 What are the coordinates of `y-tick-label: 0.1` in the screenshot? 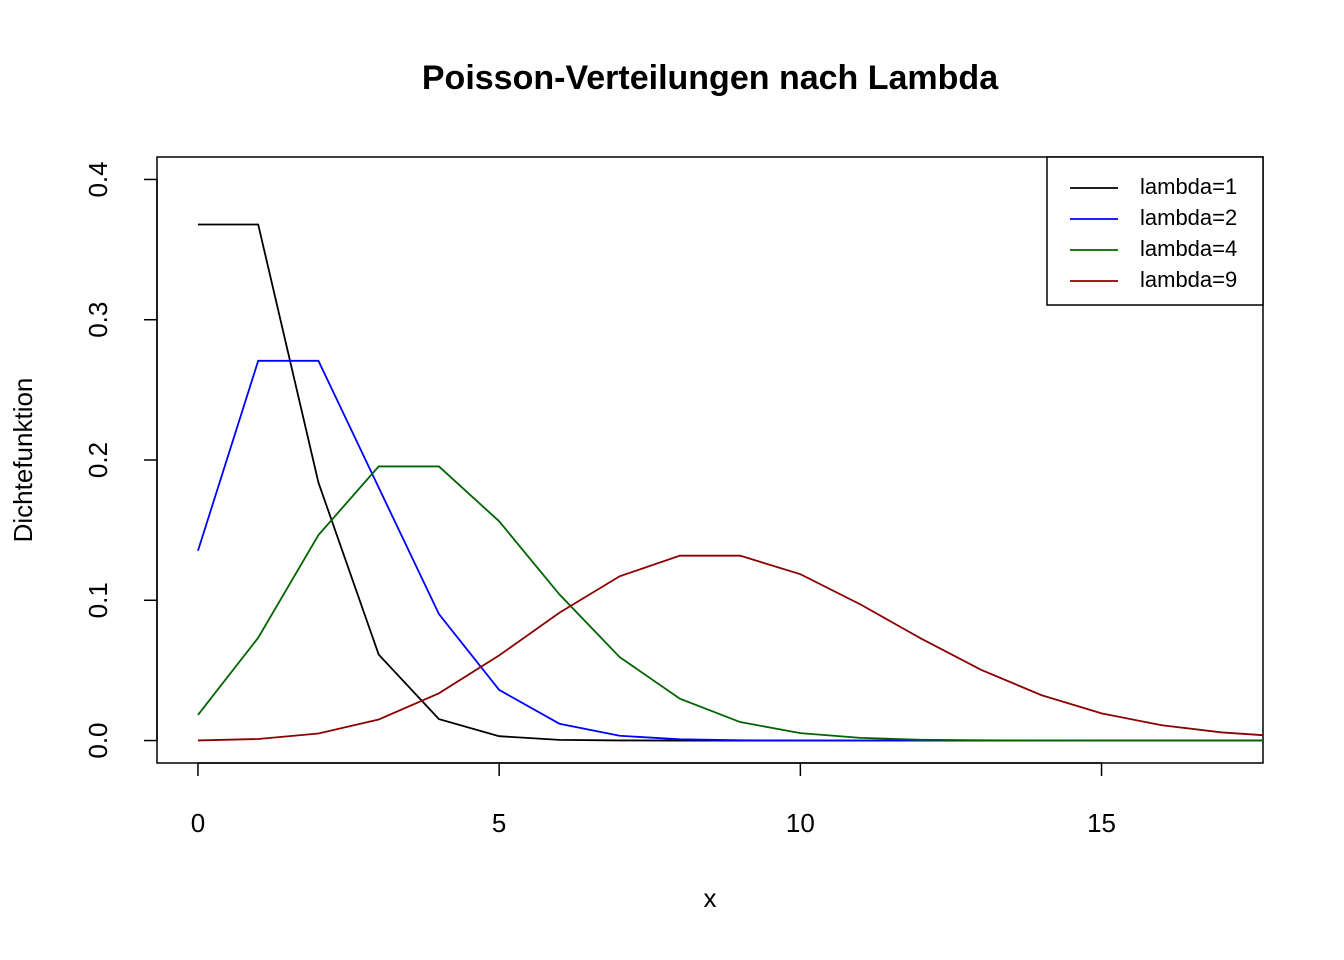 It's located at (98, 600).